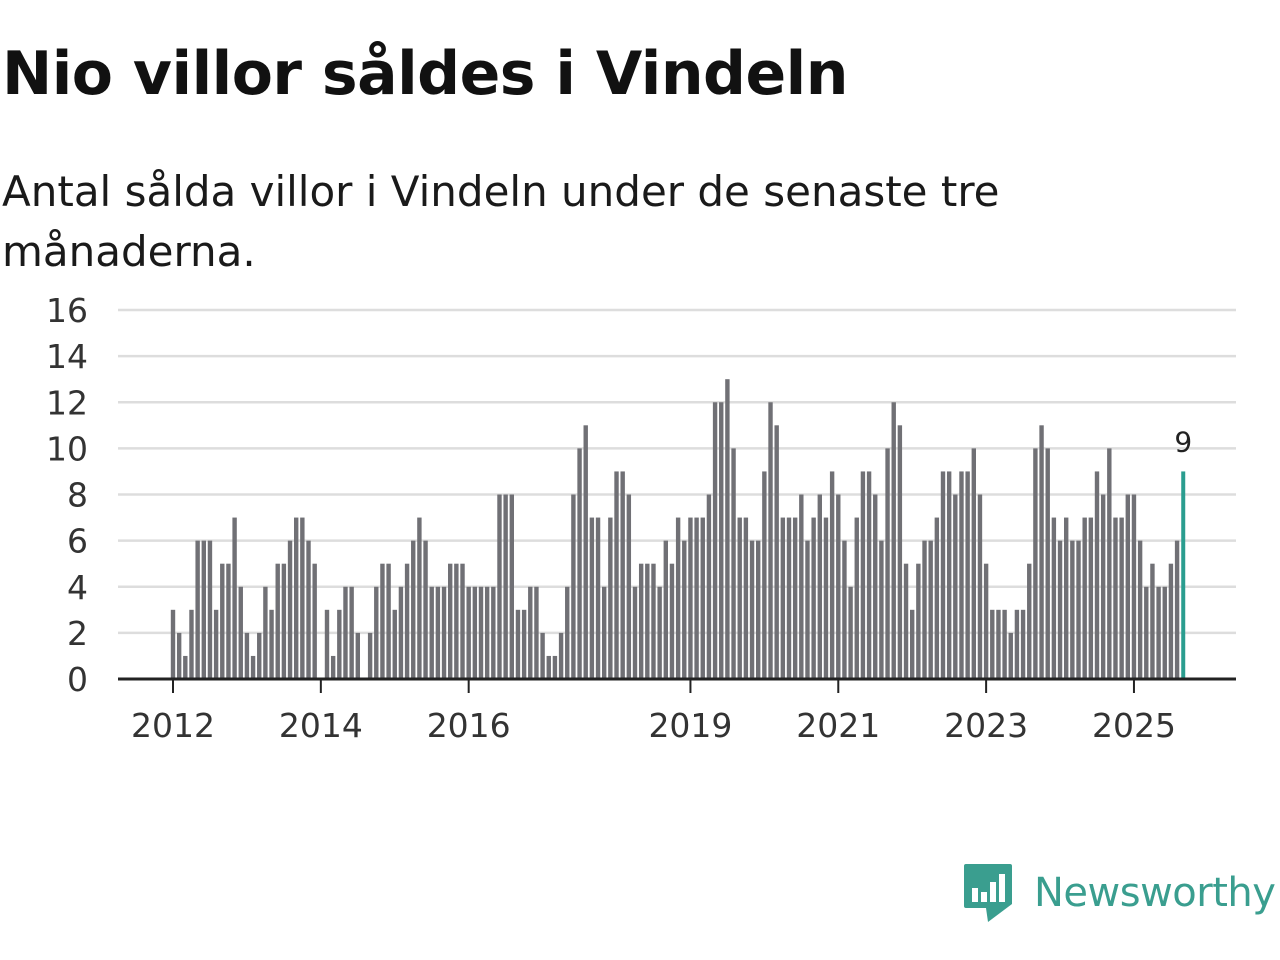 The width and height of the screenshot is (1280, 960). I want to click on newsworthy-logo-text: Newsworthy, so click(1155, 893).